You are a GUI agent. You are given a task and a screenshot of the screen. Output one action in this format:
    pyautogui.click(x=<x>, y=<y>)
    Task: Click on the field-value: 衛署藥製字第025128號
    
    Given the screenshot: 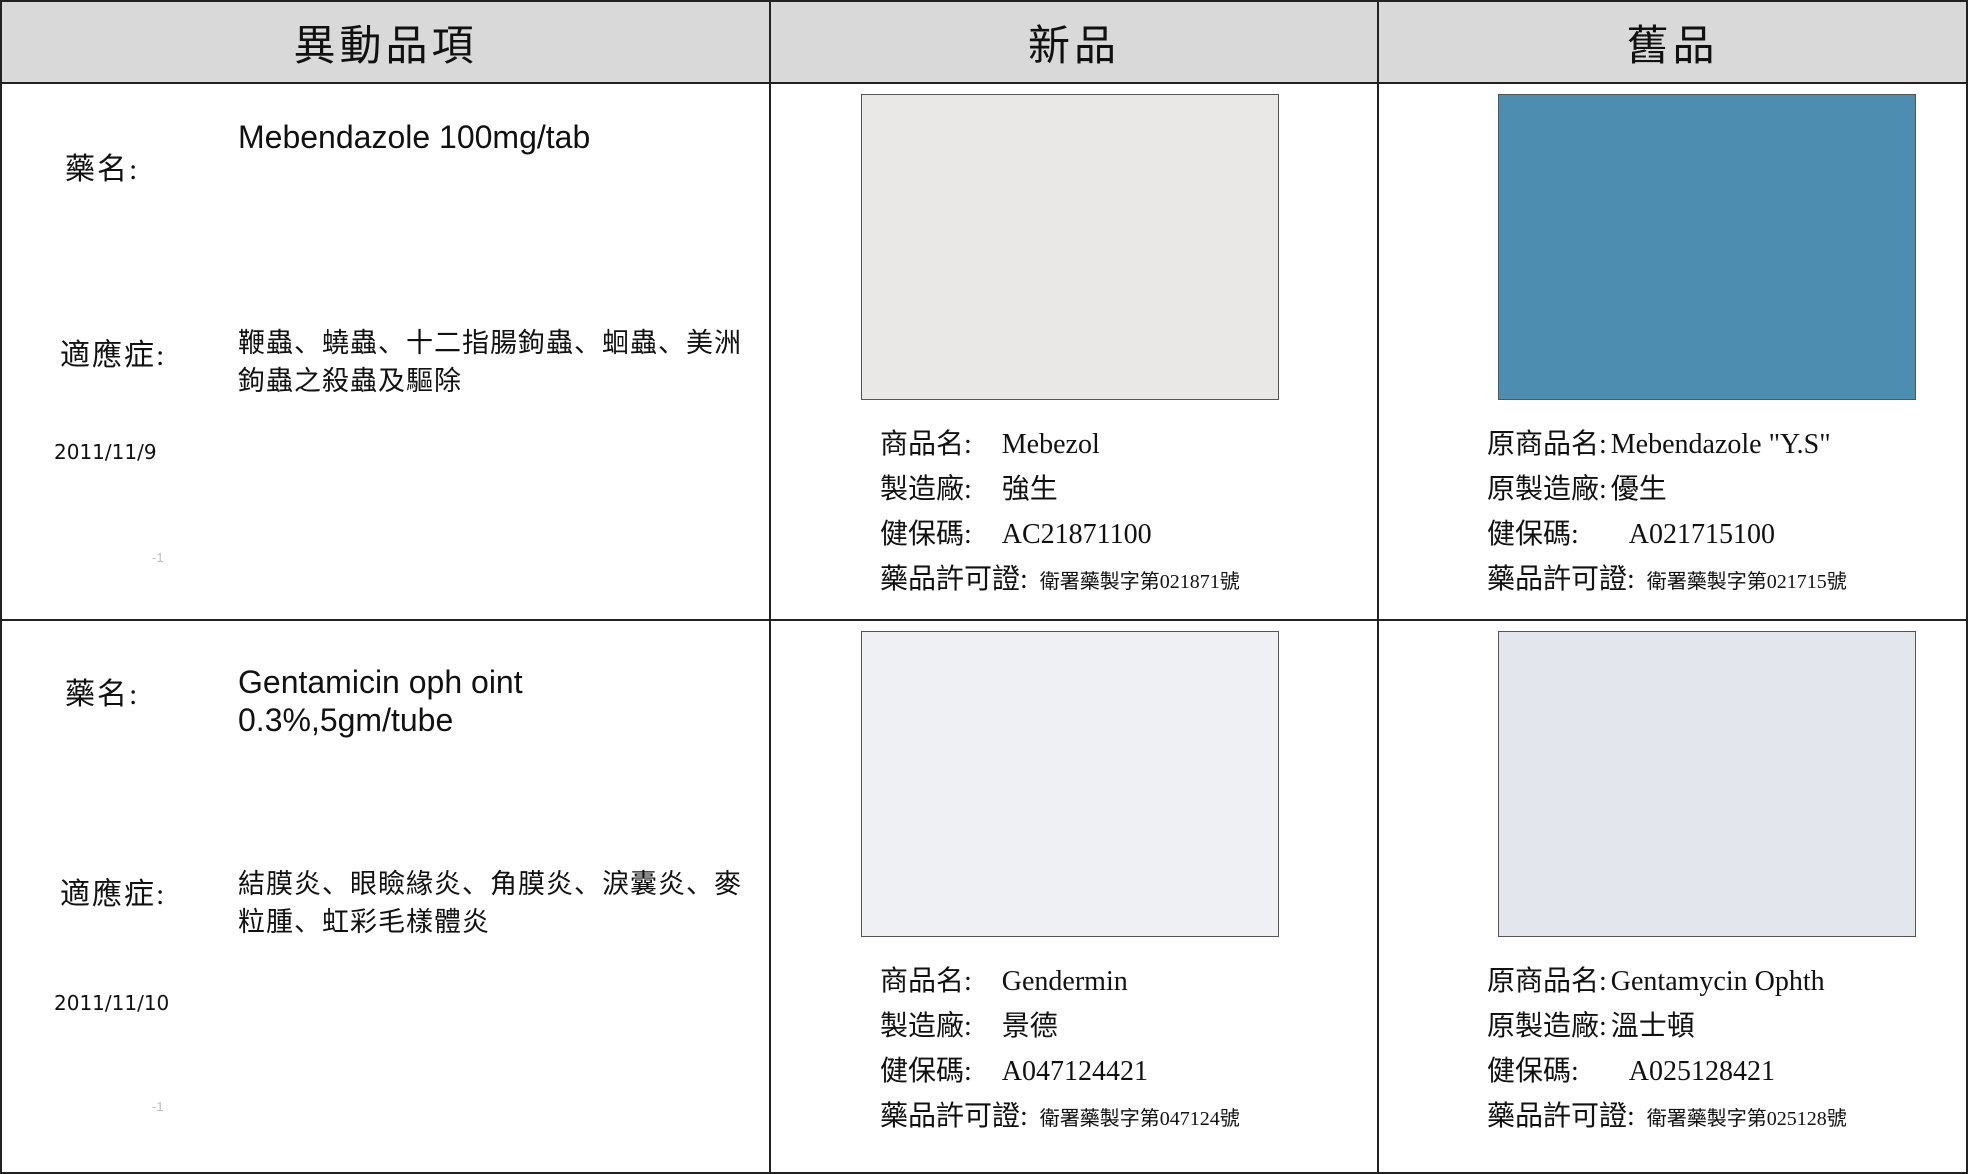 What is the action you would take?
    pyautogui.click(x=1746, y=1119)
    